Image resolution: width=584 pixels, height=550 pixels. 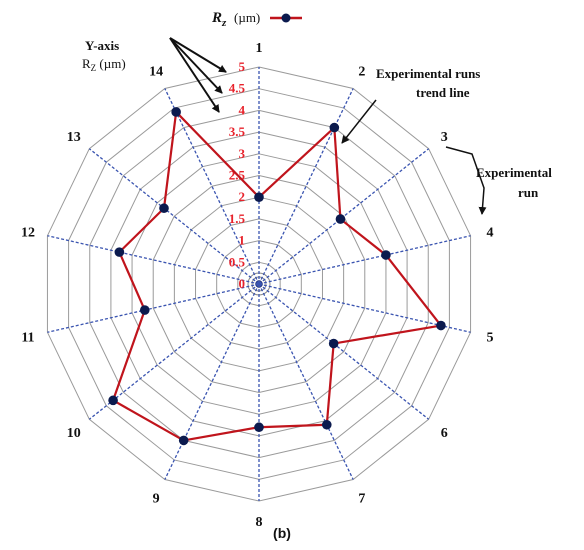 I want to click on category-label: 2, so click(x=361, y=71).